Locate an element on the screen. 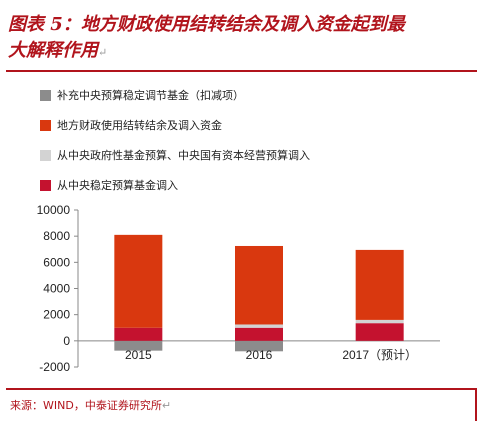 The width and height of the screenshot is (483, 421). legend-item-2: 地方财政使用结转结余及调入资金 is located at coordinates (175, 125).